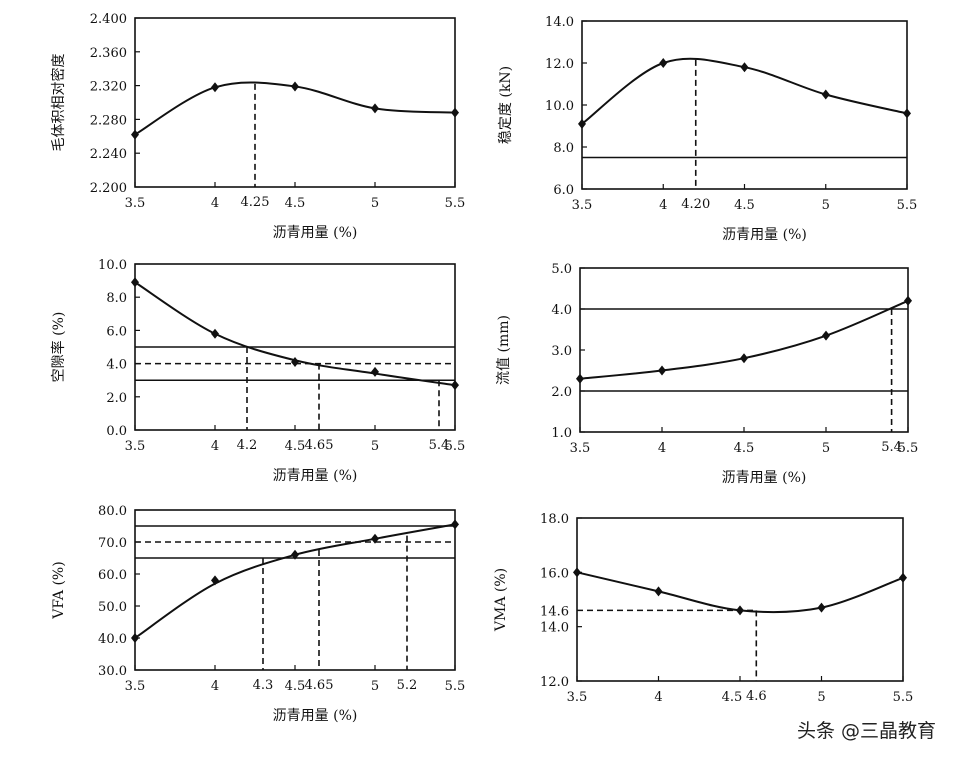 The height and width of the screenshot is (768, 962). I want to click on marker-label: 4.3, so click(263, 685).